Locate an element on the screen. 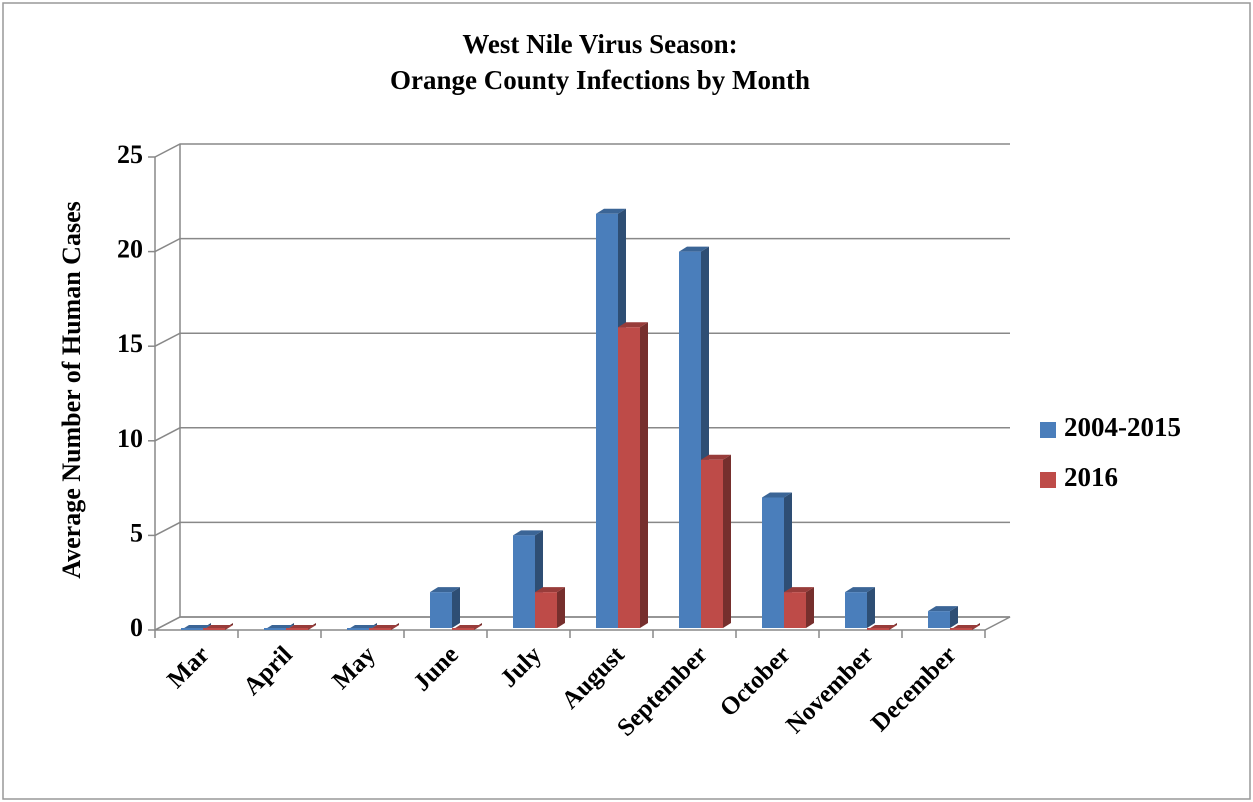 The height and width of the screenshot is (802, 1253). y-tick-label: 15 is located at coordinates (130, 343).